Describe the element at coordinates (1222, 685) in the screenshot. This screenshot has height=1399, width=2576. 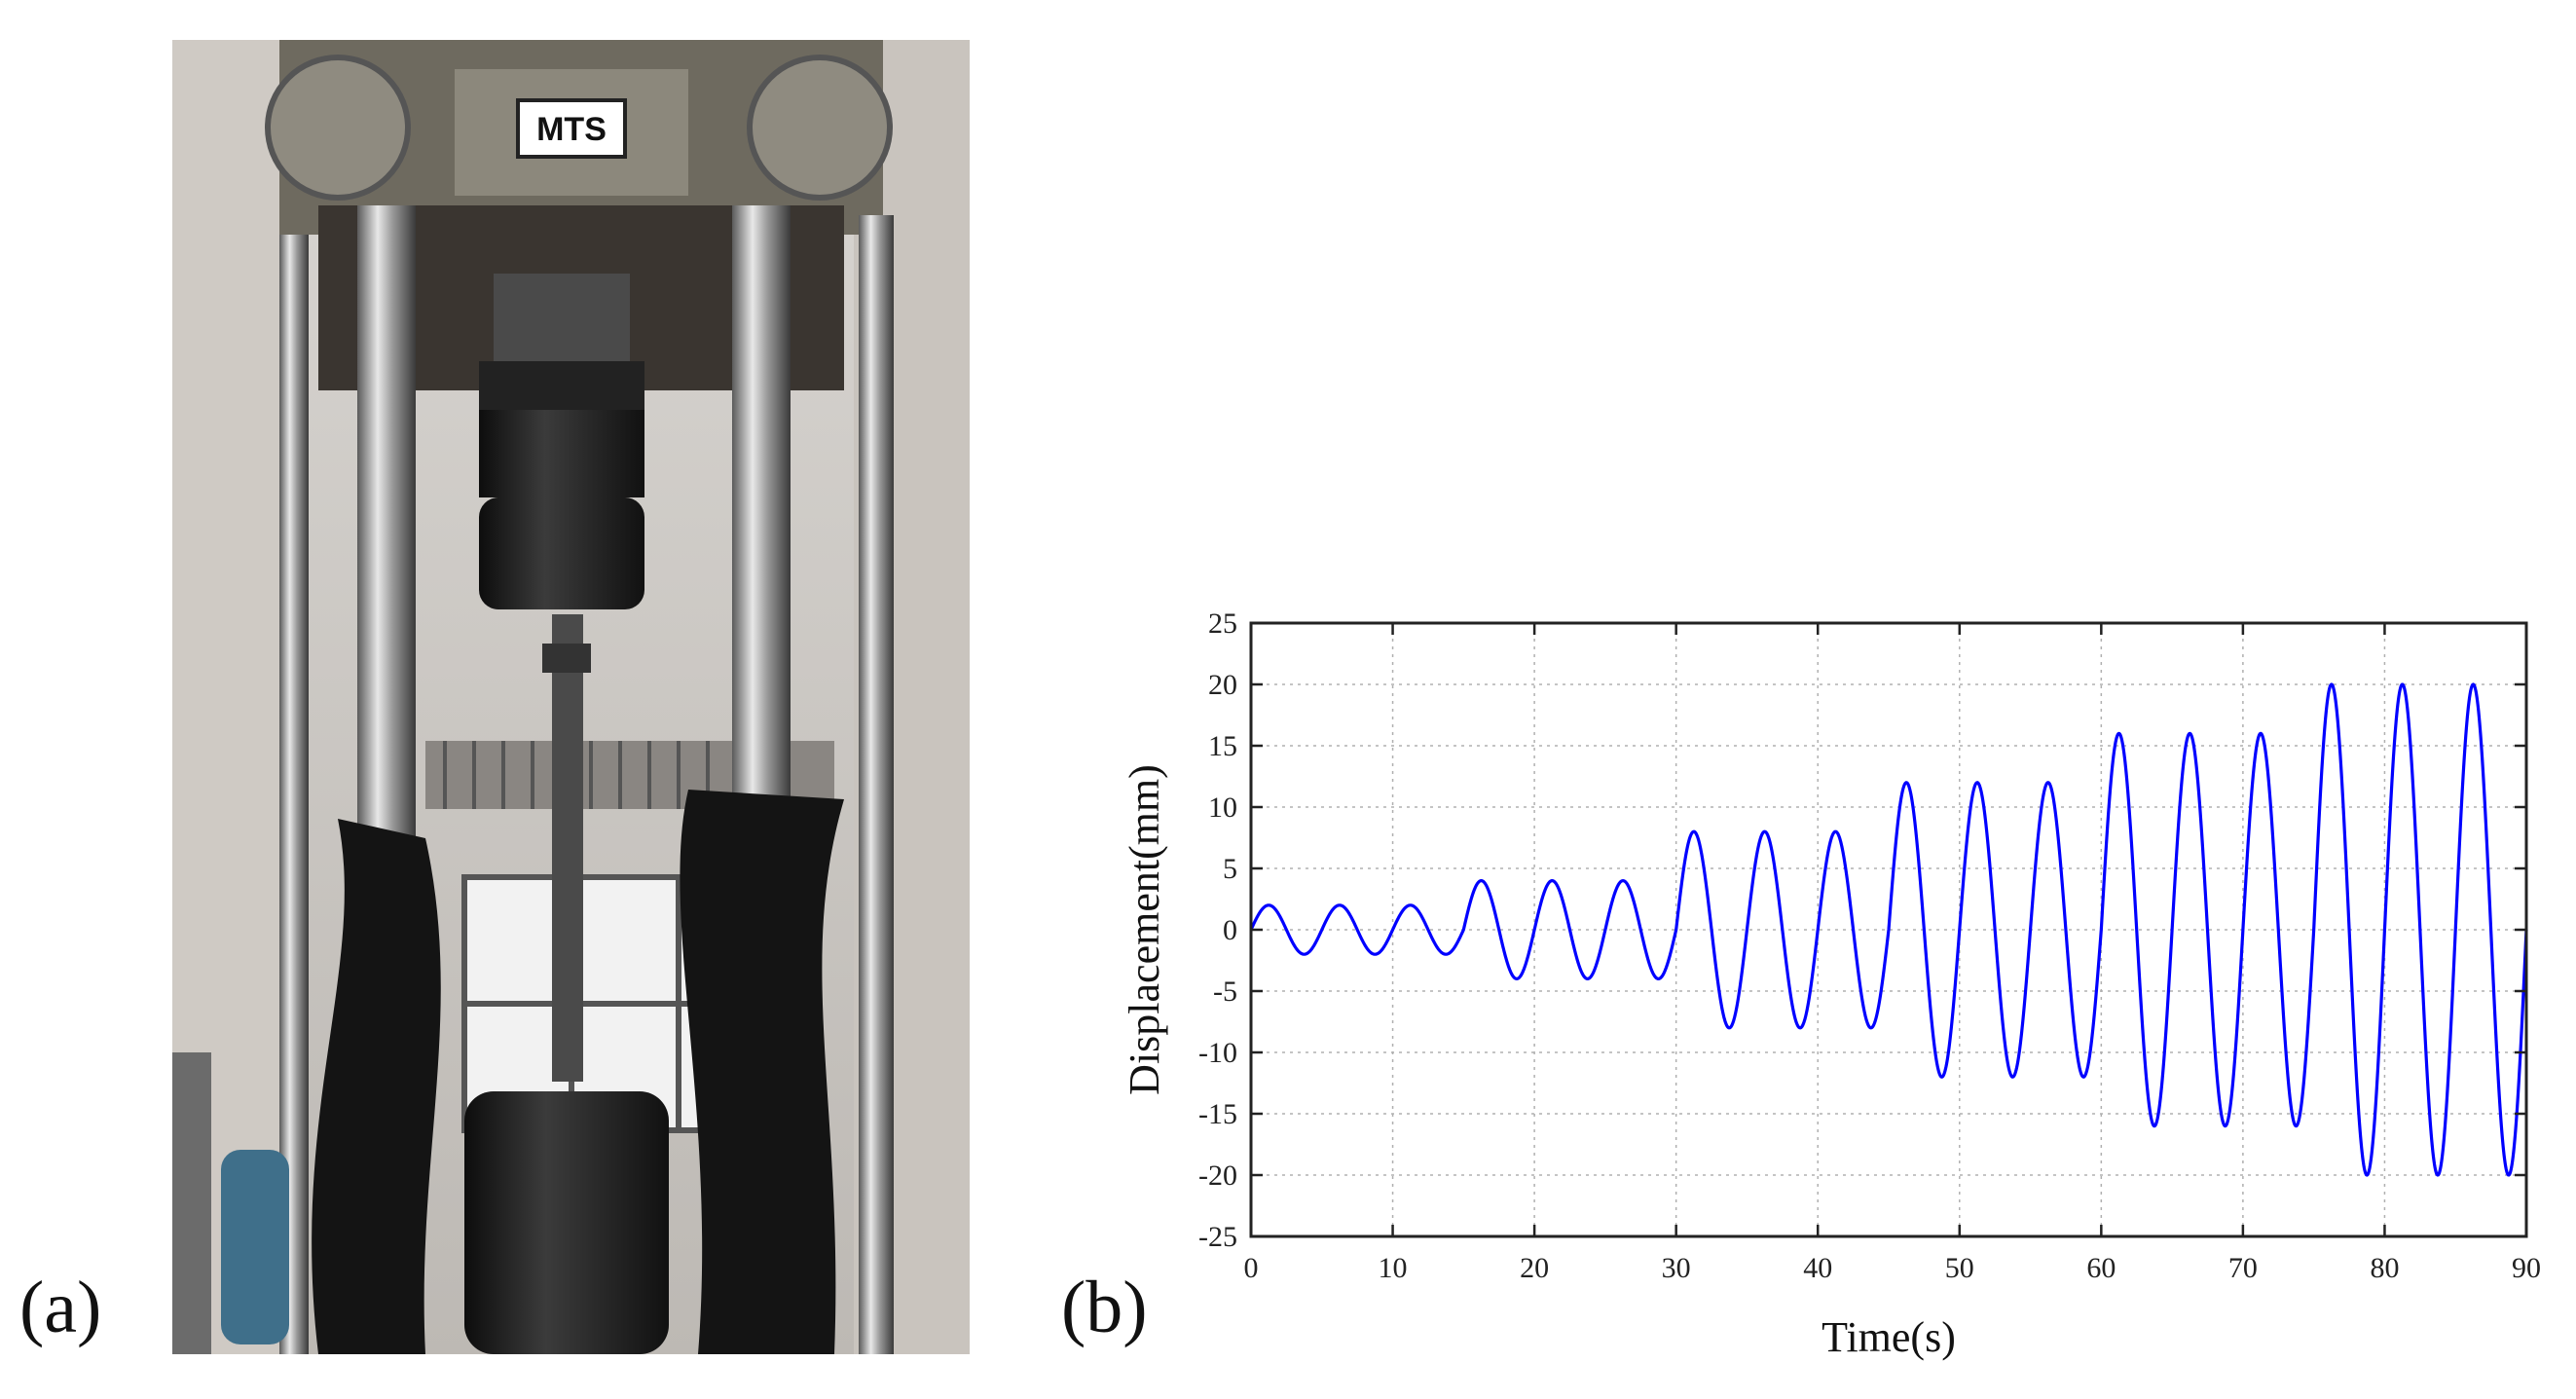
I see `y-tick-label: 20` at that location.